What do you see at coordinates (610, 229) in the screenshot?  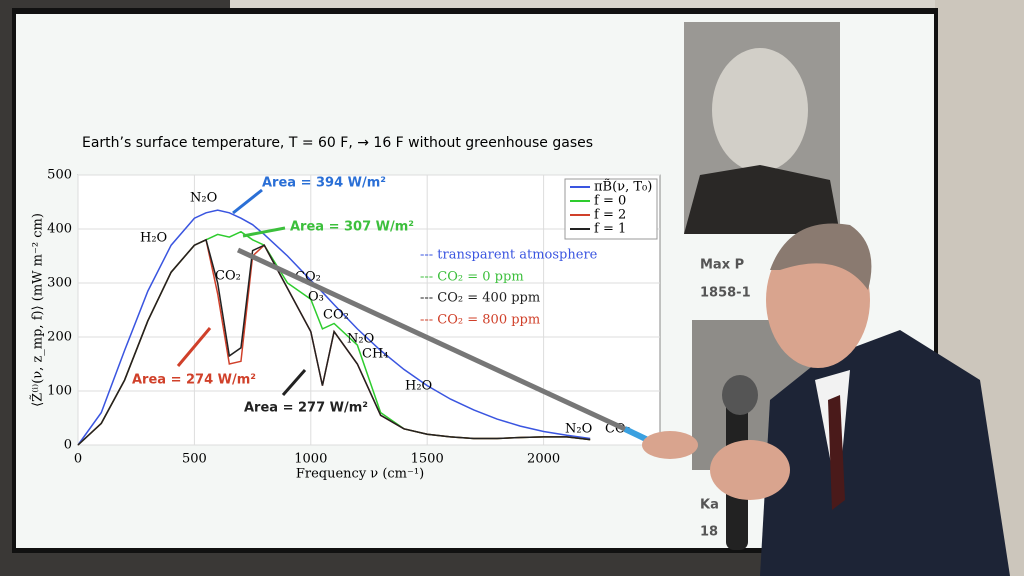 I see `legend-label: f = 1` at bounding box center [610, 229].